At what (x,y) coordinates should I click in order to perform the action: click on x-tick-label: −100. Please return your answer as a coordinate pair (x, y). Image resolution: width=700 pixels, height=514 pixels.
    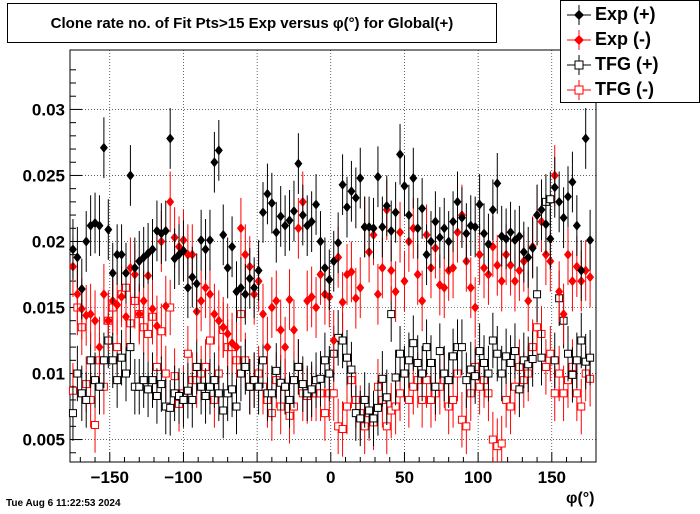
    Looking at the image, I should click on (183, 477).